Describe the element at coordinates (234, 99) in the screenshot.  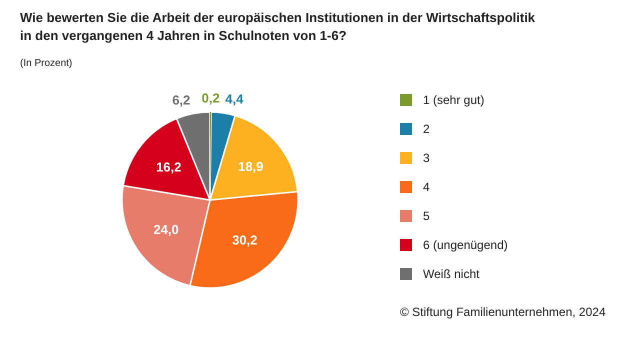
I see `data-label: 4,4` at that location.